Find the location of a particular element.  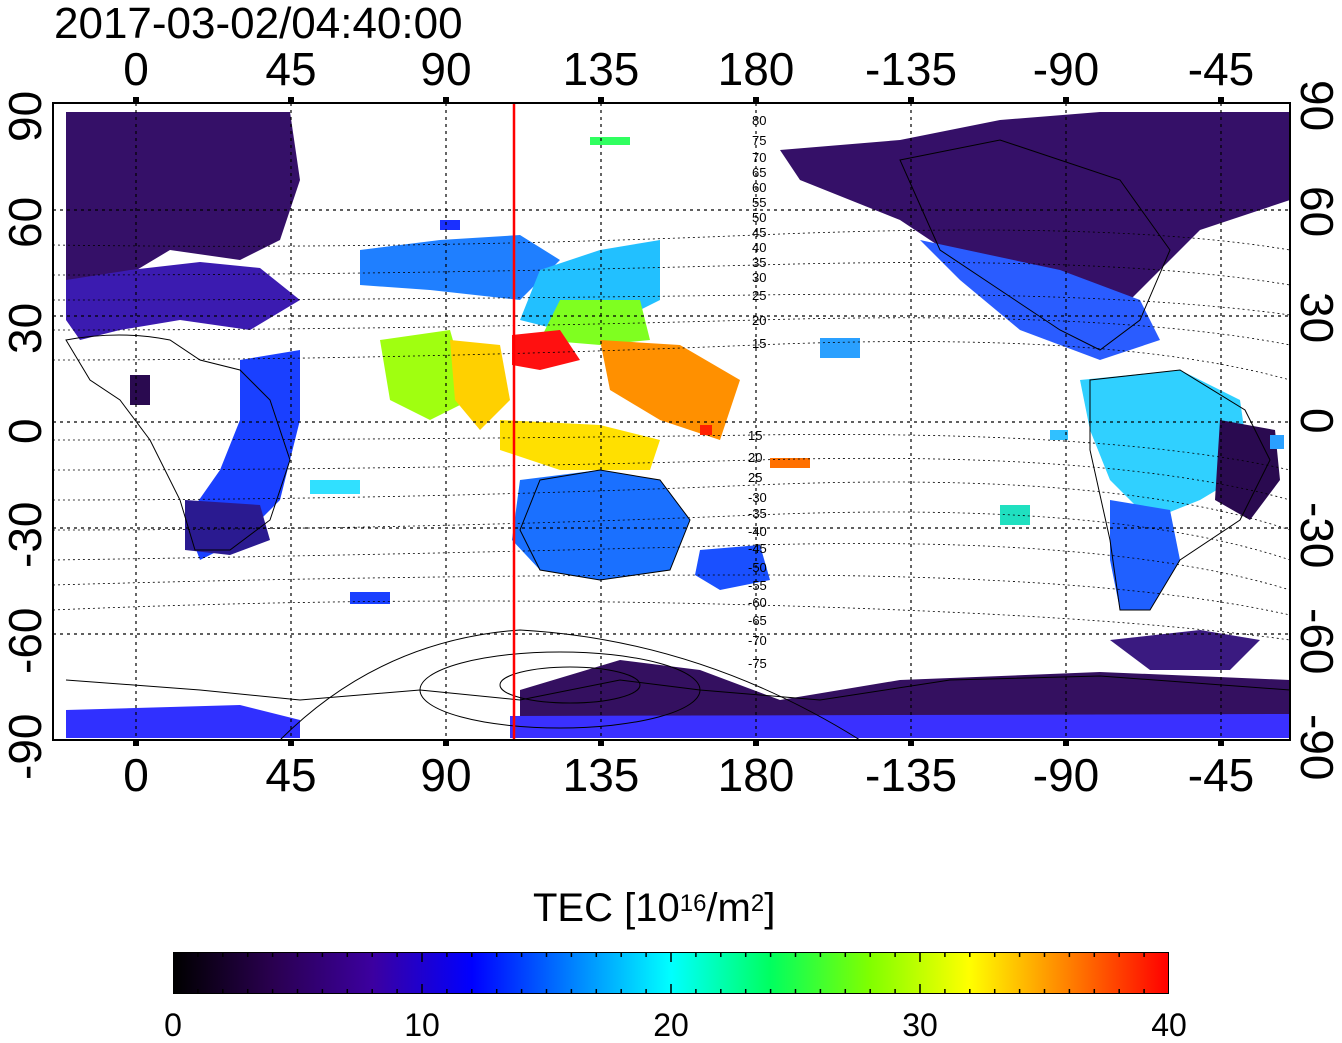

colorbar-label-30: 30 is located at coordinates (920, 1025).